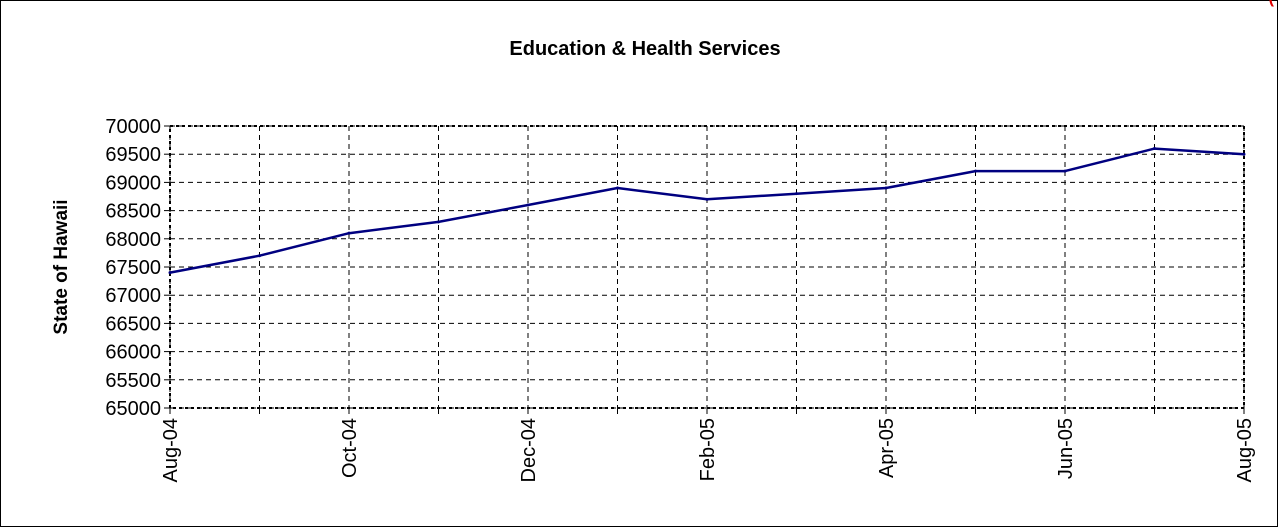 The width and height of the screenshot is (1278, 527). What do you see at coordinates (644, 49) in the screenshot?
I see `chart-title: Education & Health Services` at bounding box center [644, 49].